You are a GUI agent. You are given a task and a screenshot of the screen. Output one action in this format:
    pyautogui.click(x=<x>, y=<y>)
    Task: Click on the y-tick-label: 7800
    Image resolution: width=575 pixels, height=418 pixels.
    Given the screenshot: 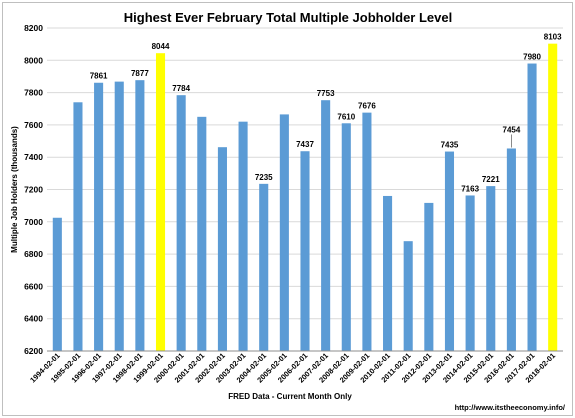 What is the action you would take?
    pyautogui.click(x=33, y=93)
    